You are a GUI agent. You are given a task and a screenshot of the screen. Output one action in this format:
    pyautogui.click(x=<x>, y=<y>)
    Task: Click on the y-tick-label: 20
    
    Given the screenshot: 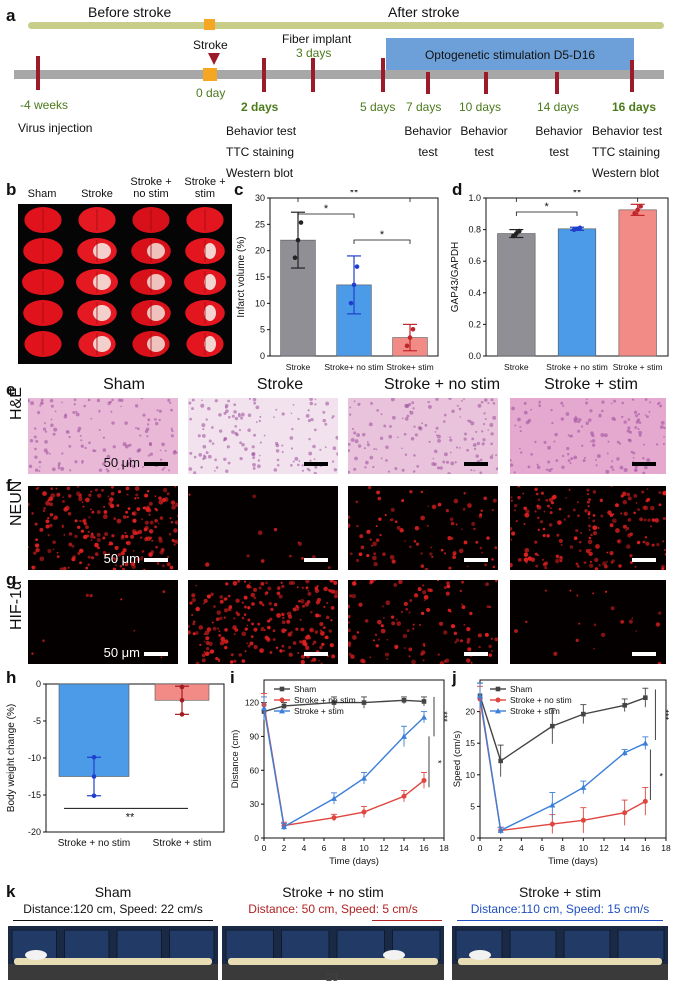 What is the action you would take?
    pyautogui.click(x=471, y=712)
    